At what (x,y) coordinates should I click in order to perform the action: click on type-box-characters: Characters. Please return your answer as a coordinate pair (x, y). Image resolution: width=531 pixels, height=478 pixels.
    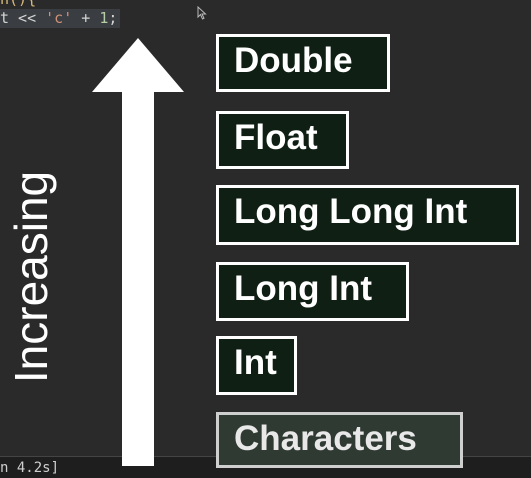
    Looking at the image, I should click on (339, 440).